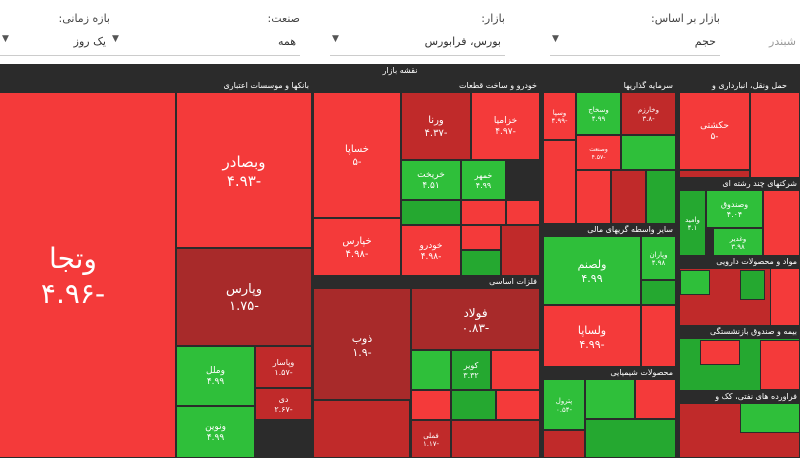  Describe the element at coordinates (505, 132) in the screenshot. I see `tile-change: -۴.۹۷` at that location.